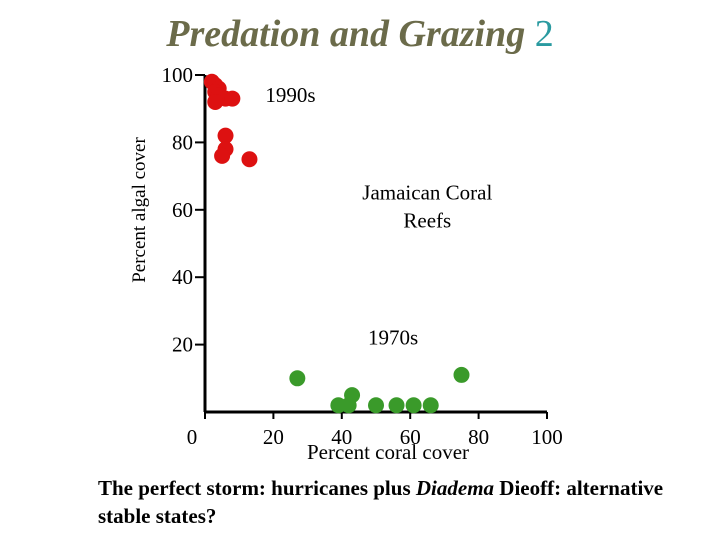 This screenshot has width=720, height=540. Describe the element at coordinates (273, 437) in the screenshot. I see `x-tick-label: 20` at that location.